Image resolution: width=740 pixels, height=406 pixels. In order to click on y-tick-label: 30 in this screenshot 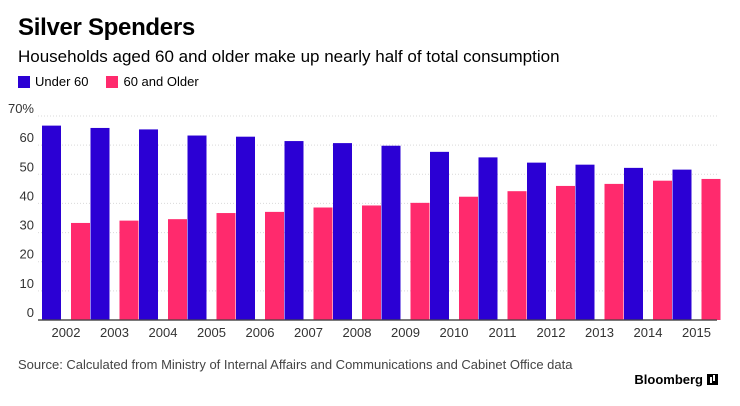, I will do `click(27, 225)`.